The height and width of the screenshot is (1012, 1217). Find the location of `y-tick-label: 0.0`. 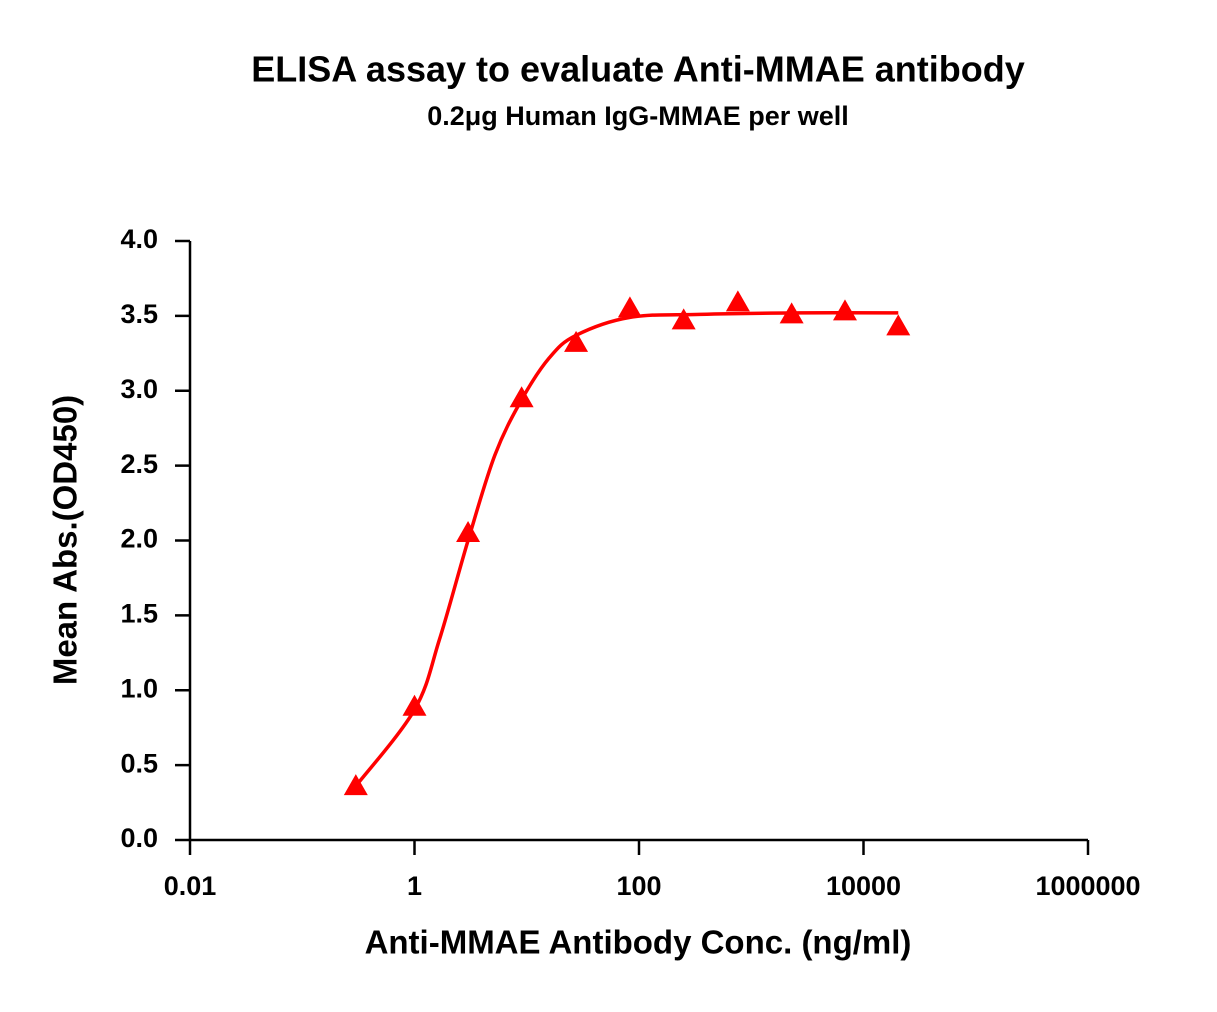

y-tick-label: 0.0 is located at coordinates (139, 838).